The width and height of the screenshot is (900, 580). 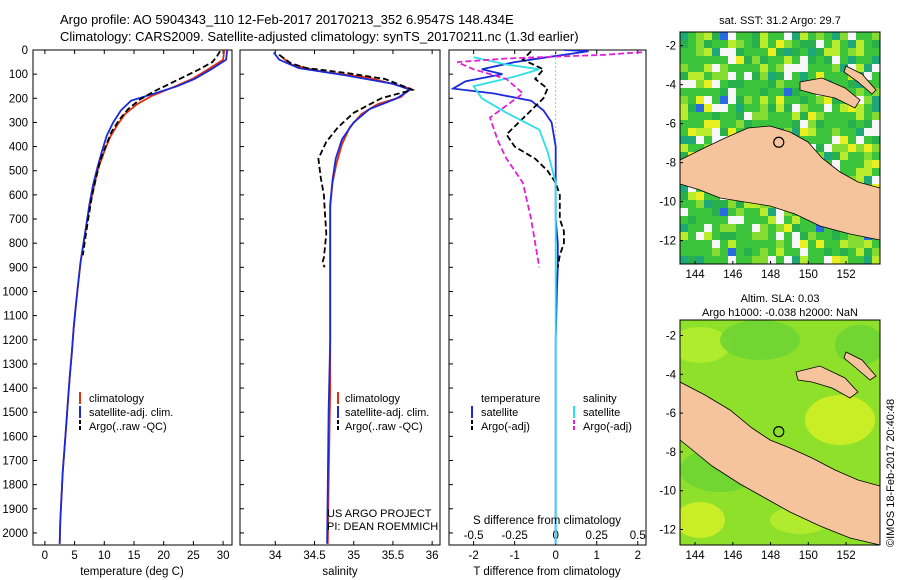 What do you see at coordinates (607, 427) in the screenshot?
I see `legend-s-argo-label: Argo(-adj)` at bounding box center [607, 427].